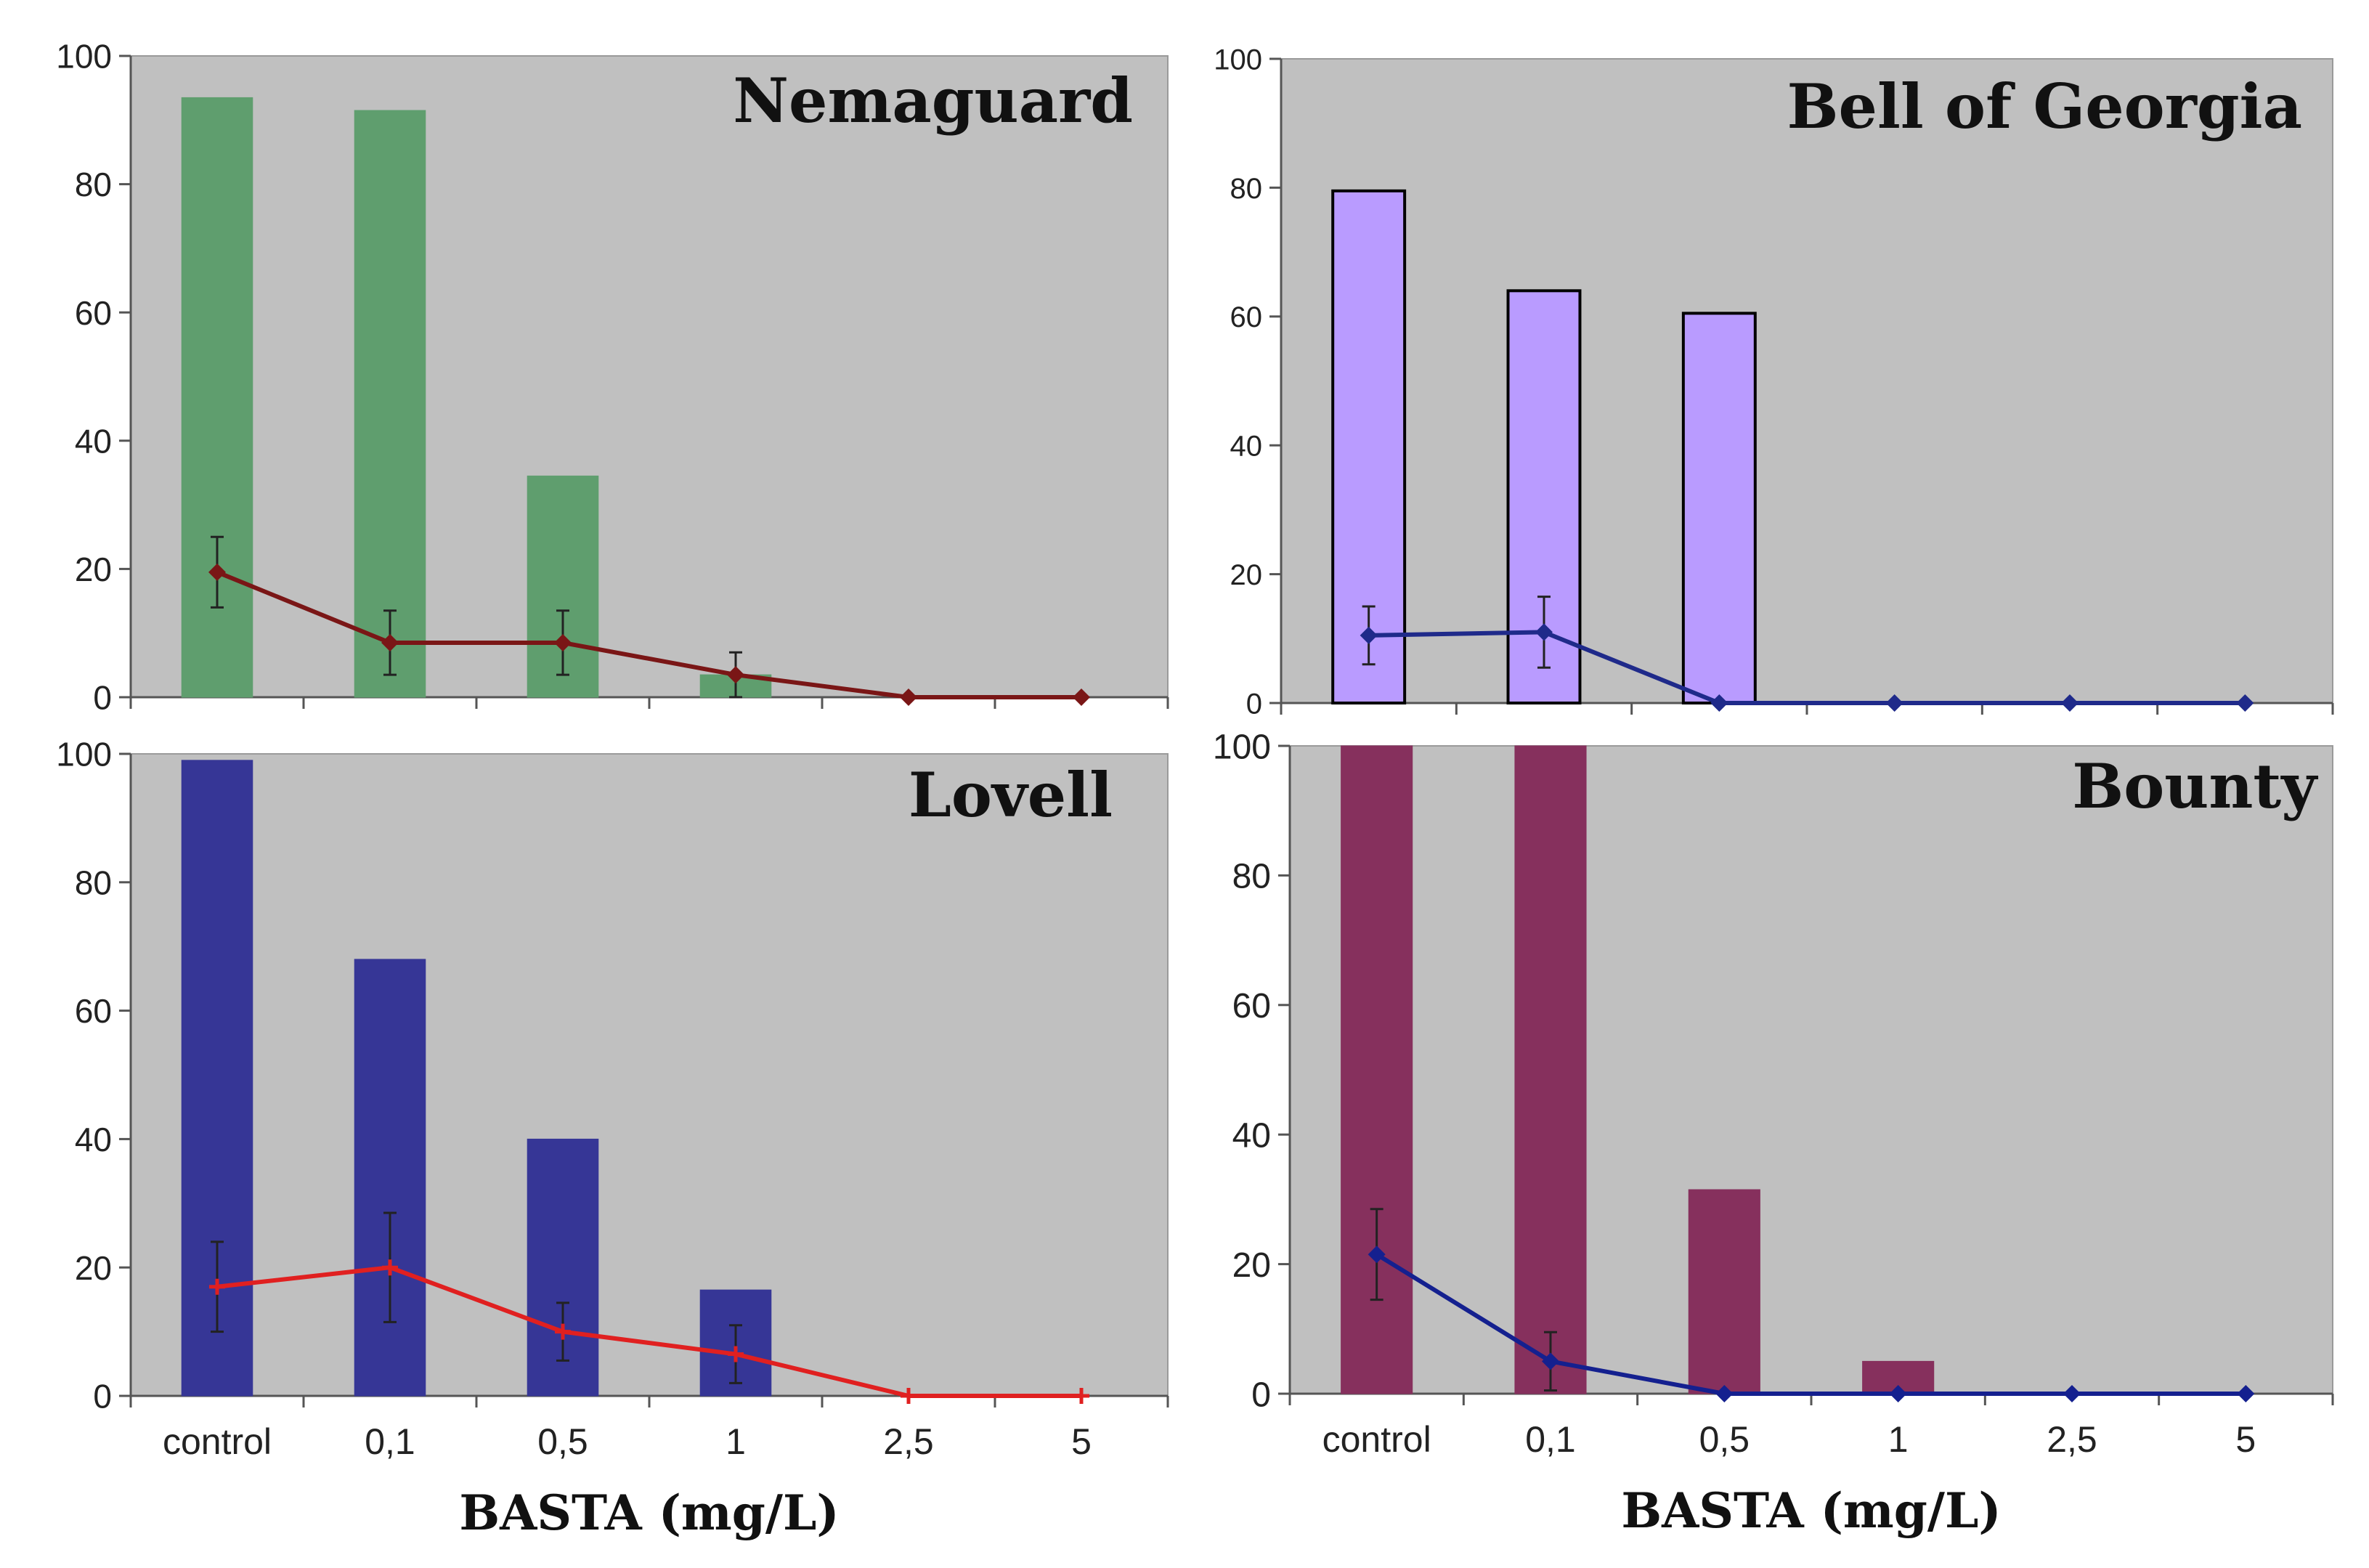 This screenshot has width=2369, height=1568. What do you see at coordinates (1011, 795) in the screenshot?
I see `chart-title: Lovell` at bounding box center [1011, 795].